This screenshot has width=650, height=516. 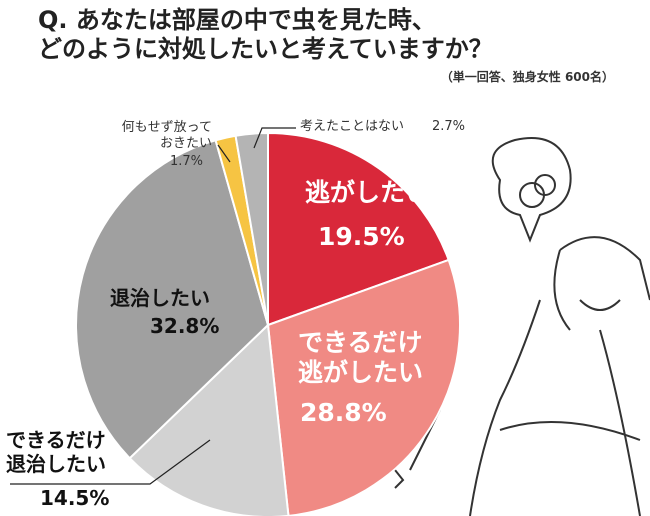 What do you see at coordinates (449, 126) in the screenshot?
I see `slice-value: 2.7%` at bounding box center [449, 126].